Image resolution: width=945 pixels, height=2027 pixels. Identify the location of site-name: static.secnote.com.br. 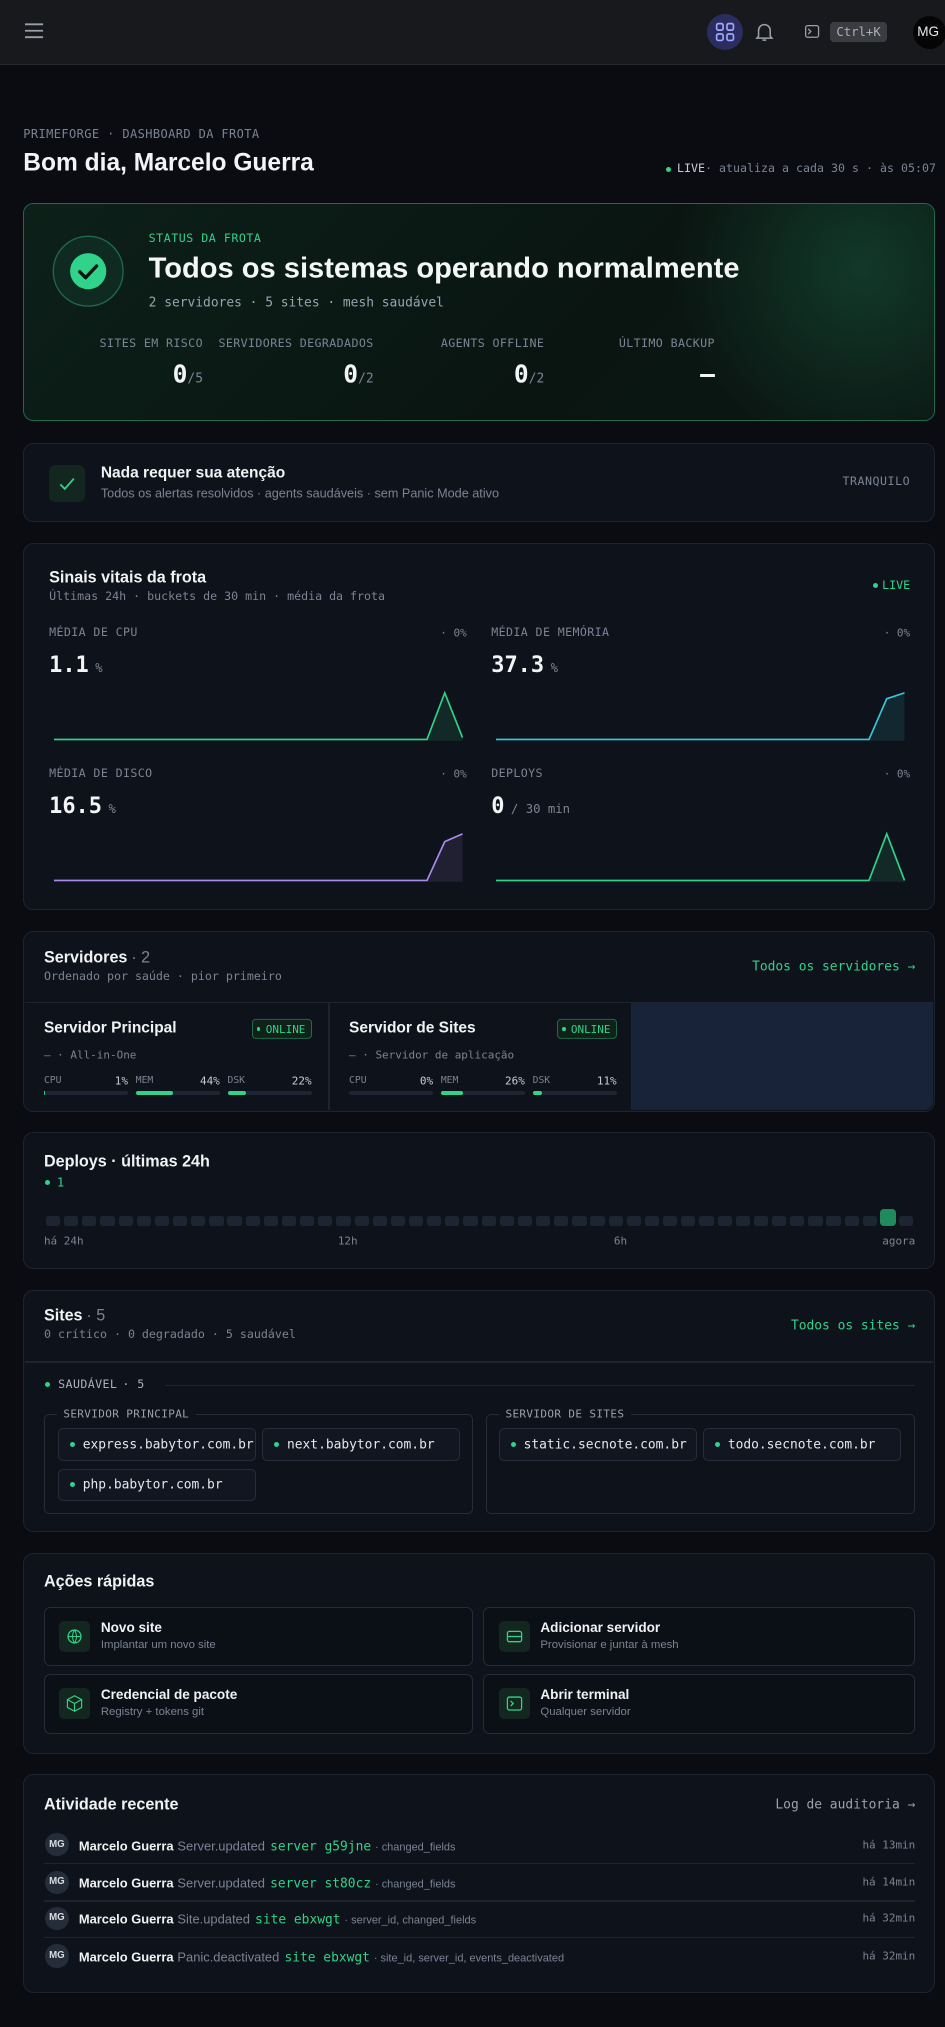
(605, 1444).